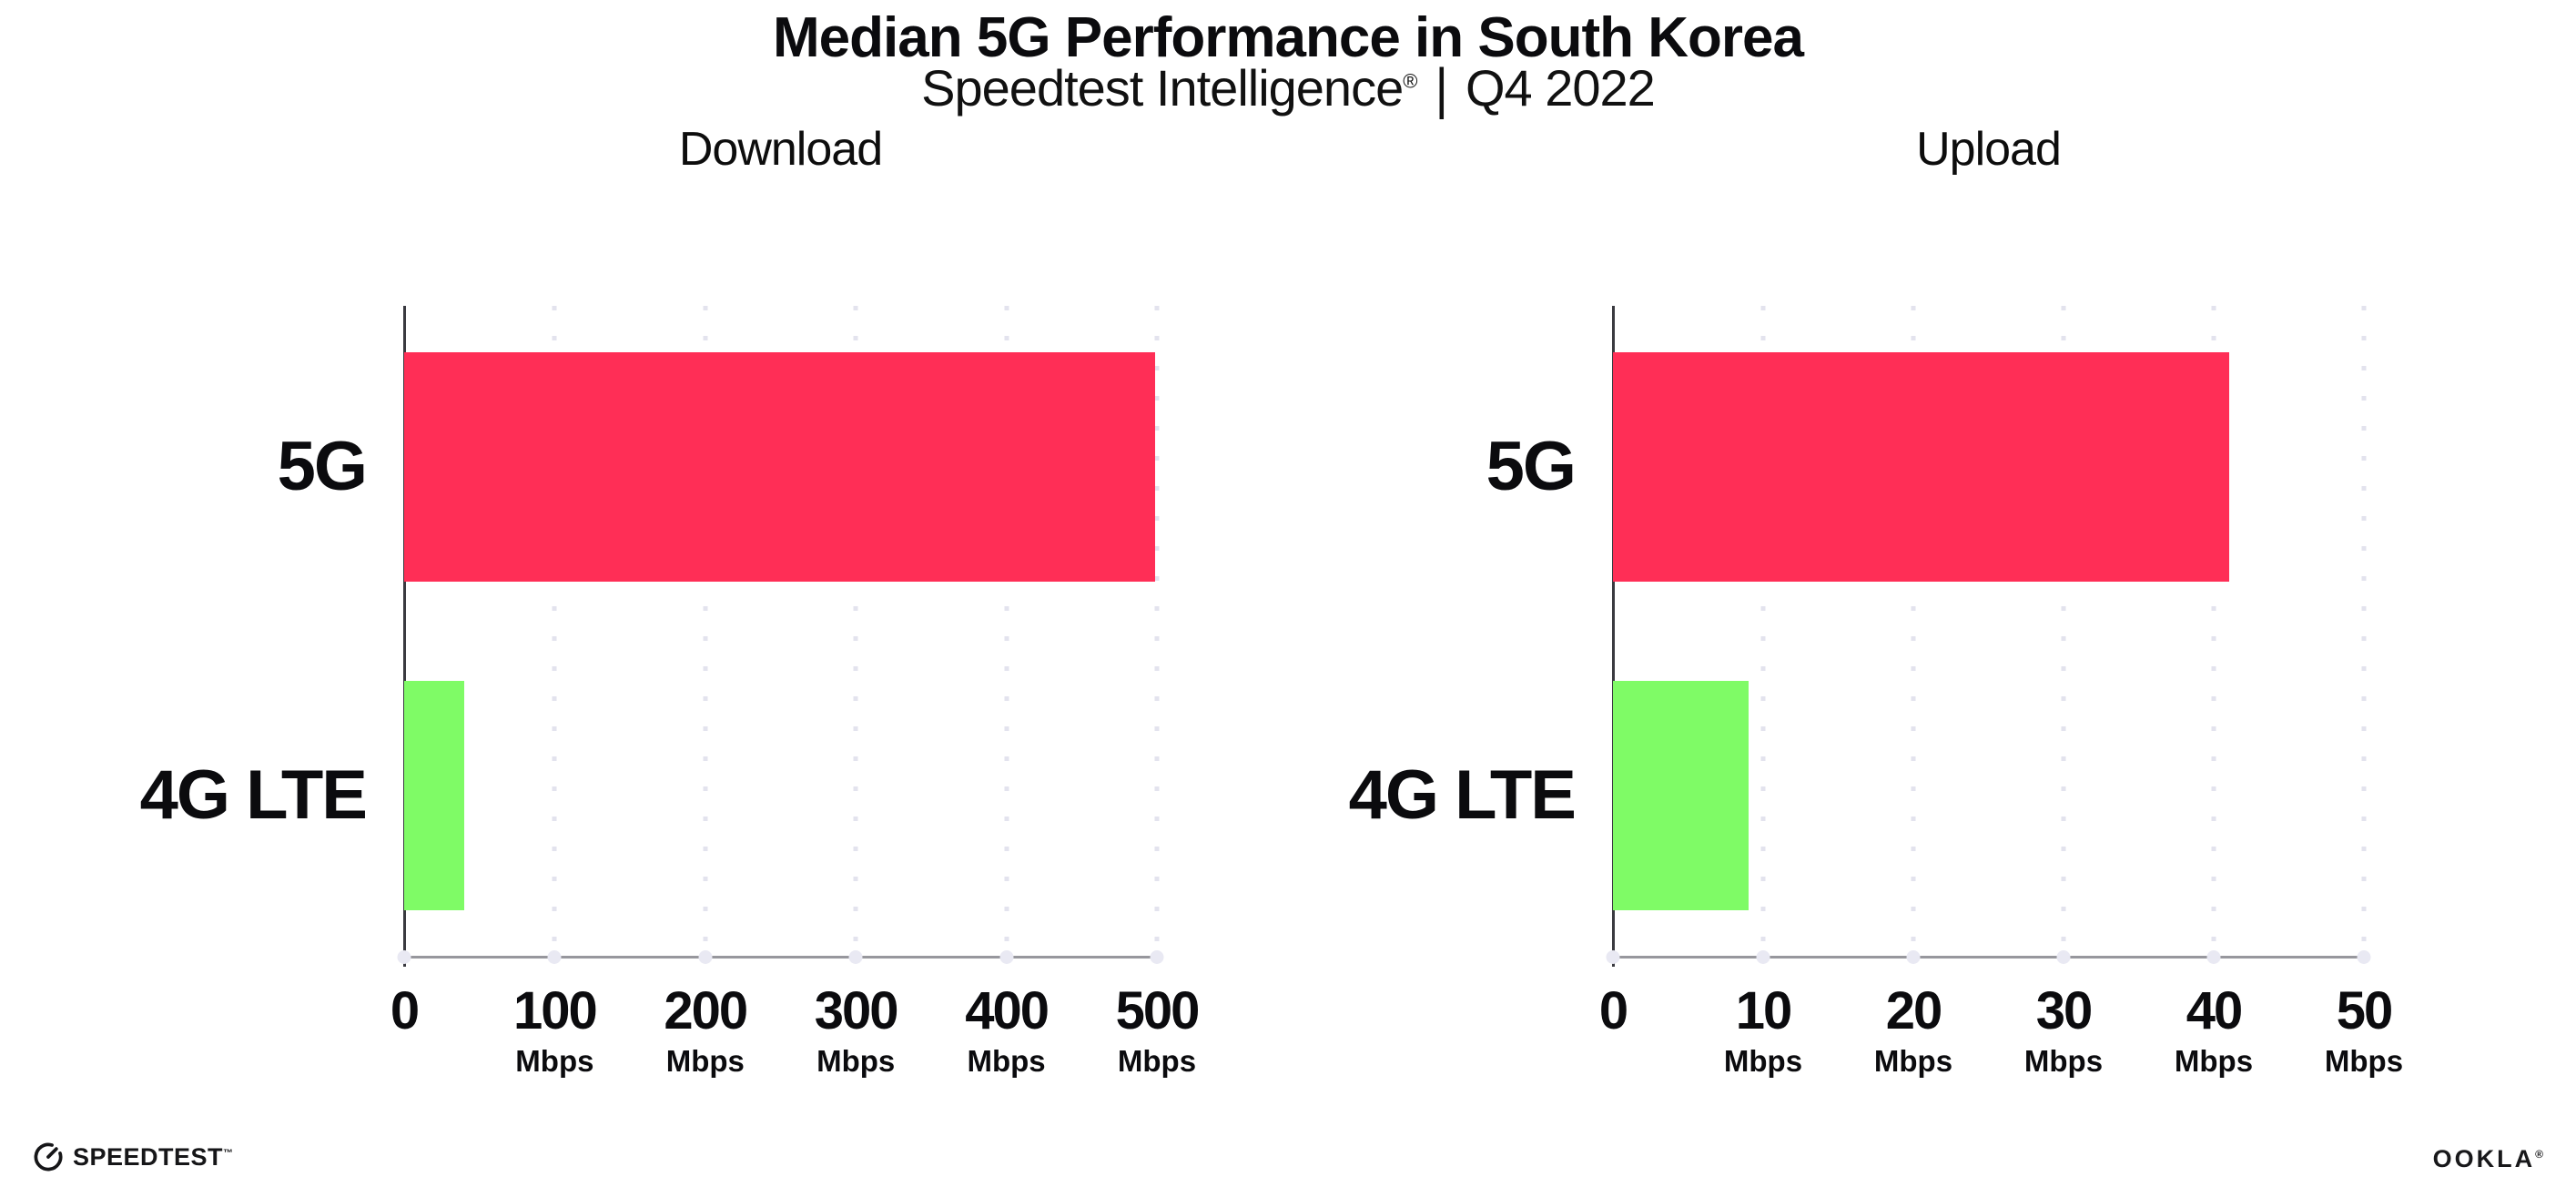 The image size is (2576, 1197). What do you see at coordinates (1412, 632) in the screenshot?
I see `upload-category-labels: 5G 4G LTE` at bounding box center [1412, 632].